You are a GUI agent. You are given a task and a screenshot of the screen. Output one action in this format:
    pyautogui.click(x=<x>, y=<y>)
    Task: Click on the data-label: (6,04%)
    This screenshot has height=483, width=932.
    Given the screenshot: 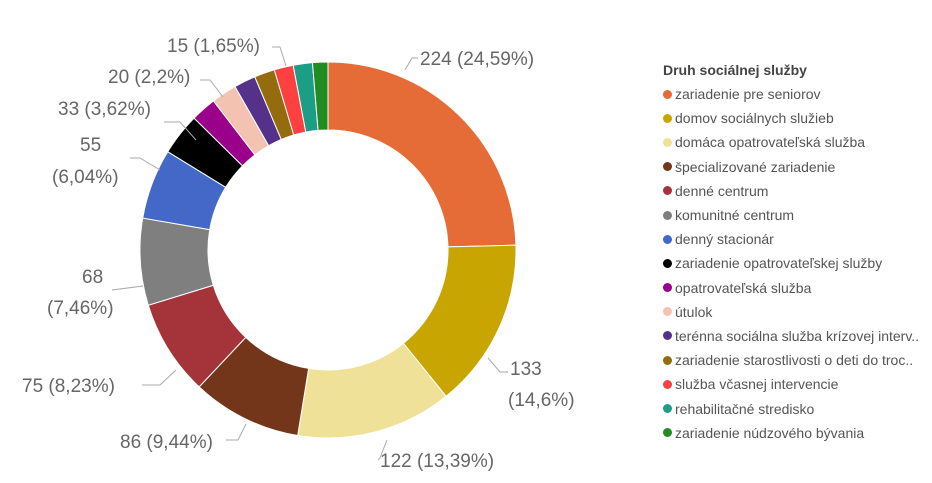 What is the action you would take?
    pyautogui.click(x=85, y=177)
    